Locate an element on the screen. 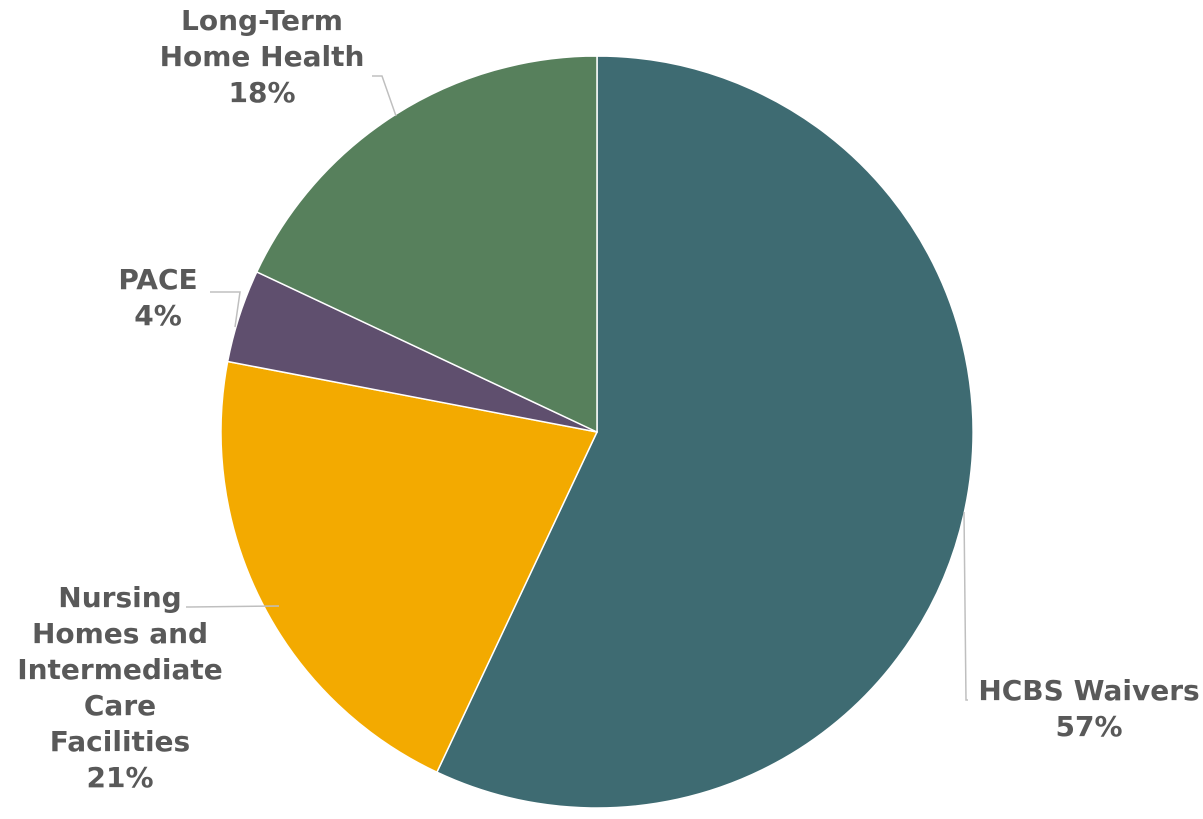 The width and height of the screenshot is (1203, 819). data-label-category: Homes and is located at coordinates (120, 633).